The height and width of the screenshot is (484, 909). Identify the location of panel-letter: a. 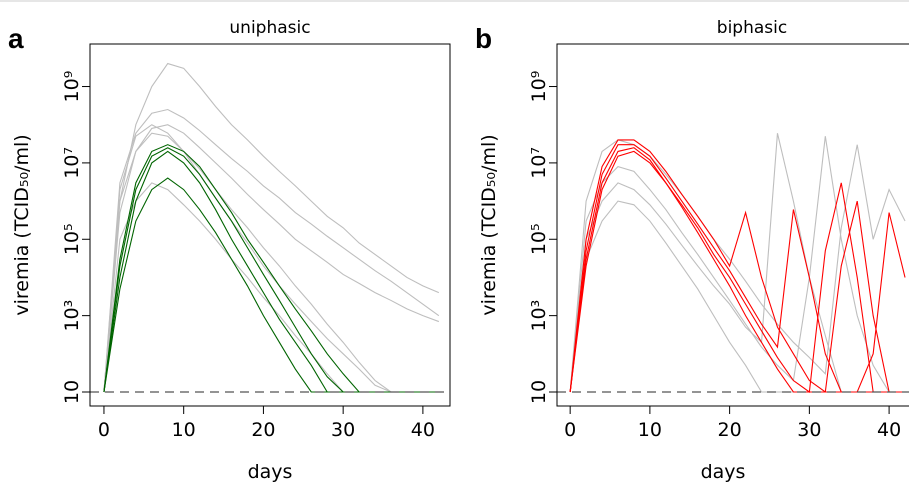
(16, 38).